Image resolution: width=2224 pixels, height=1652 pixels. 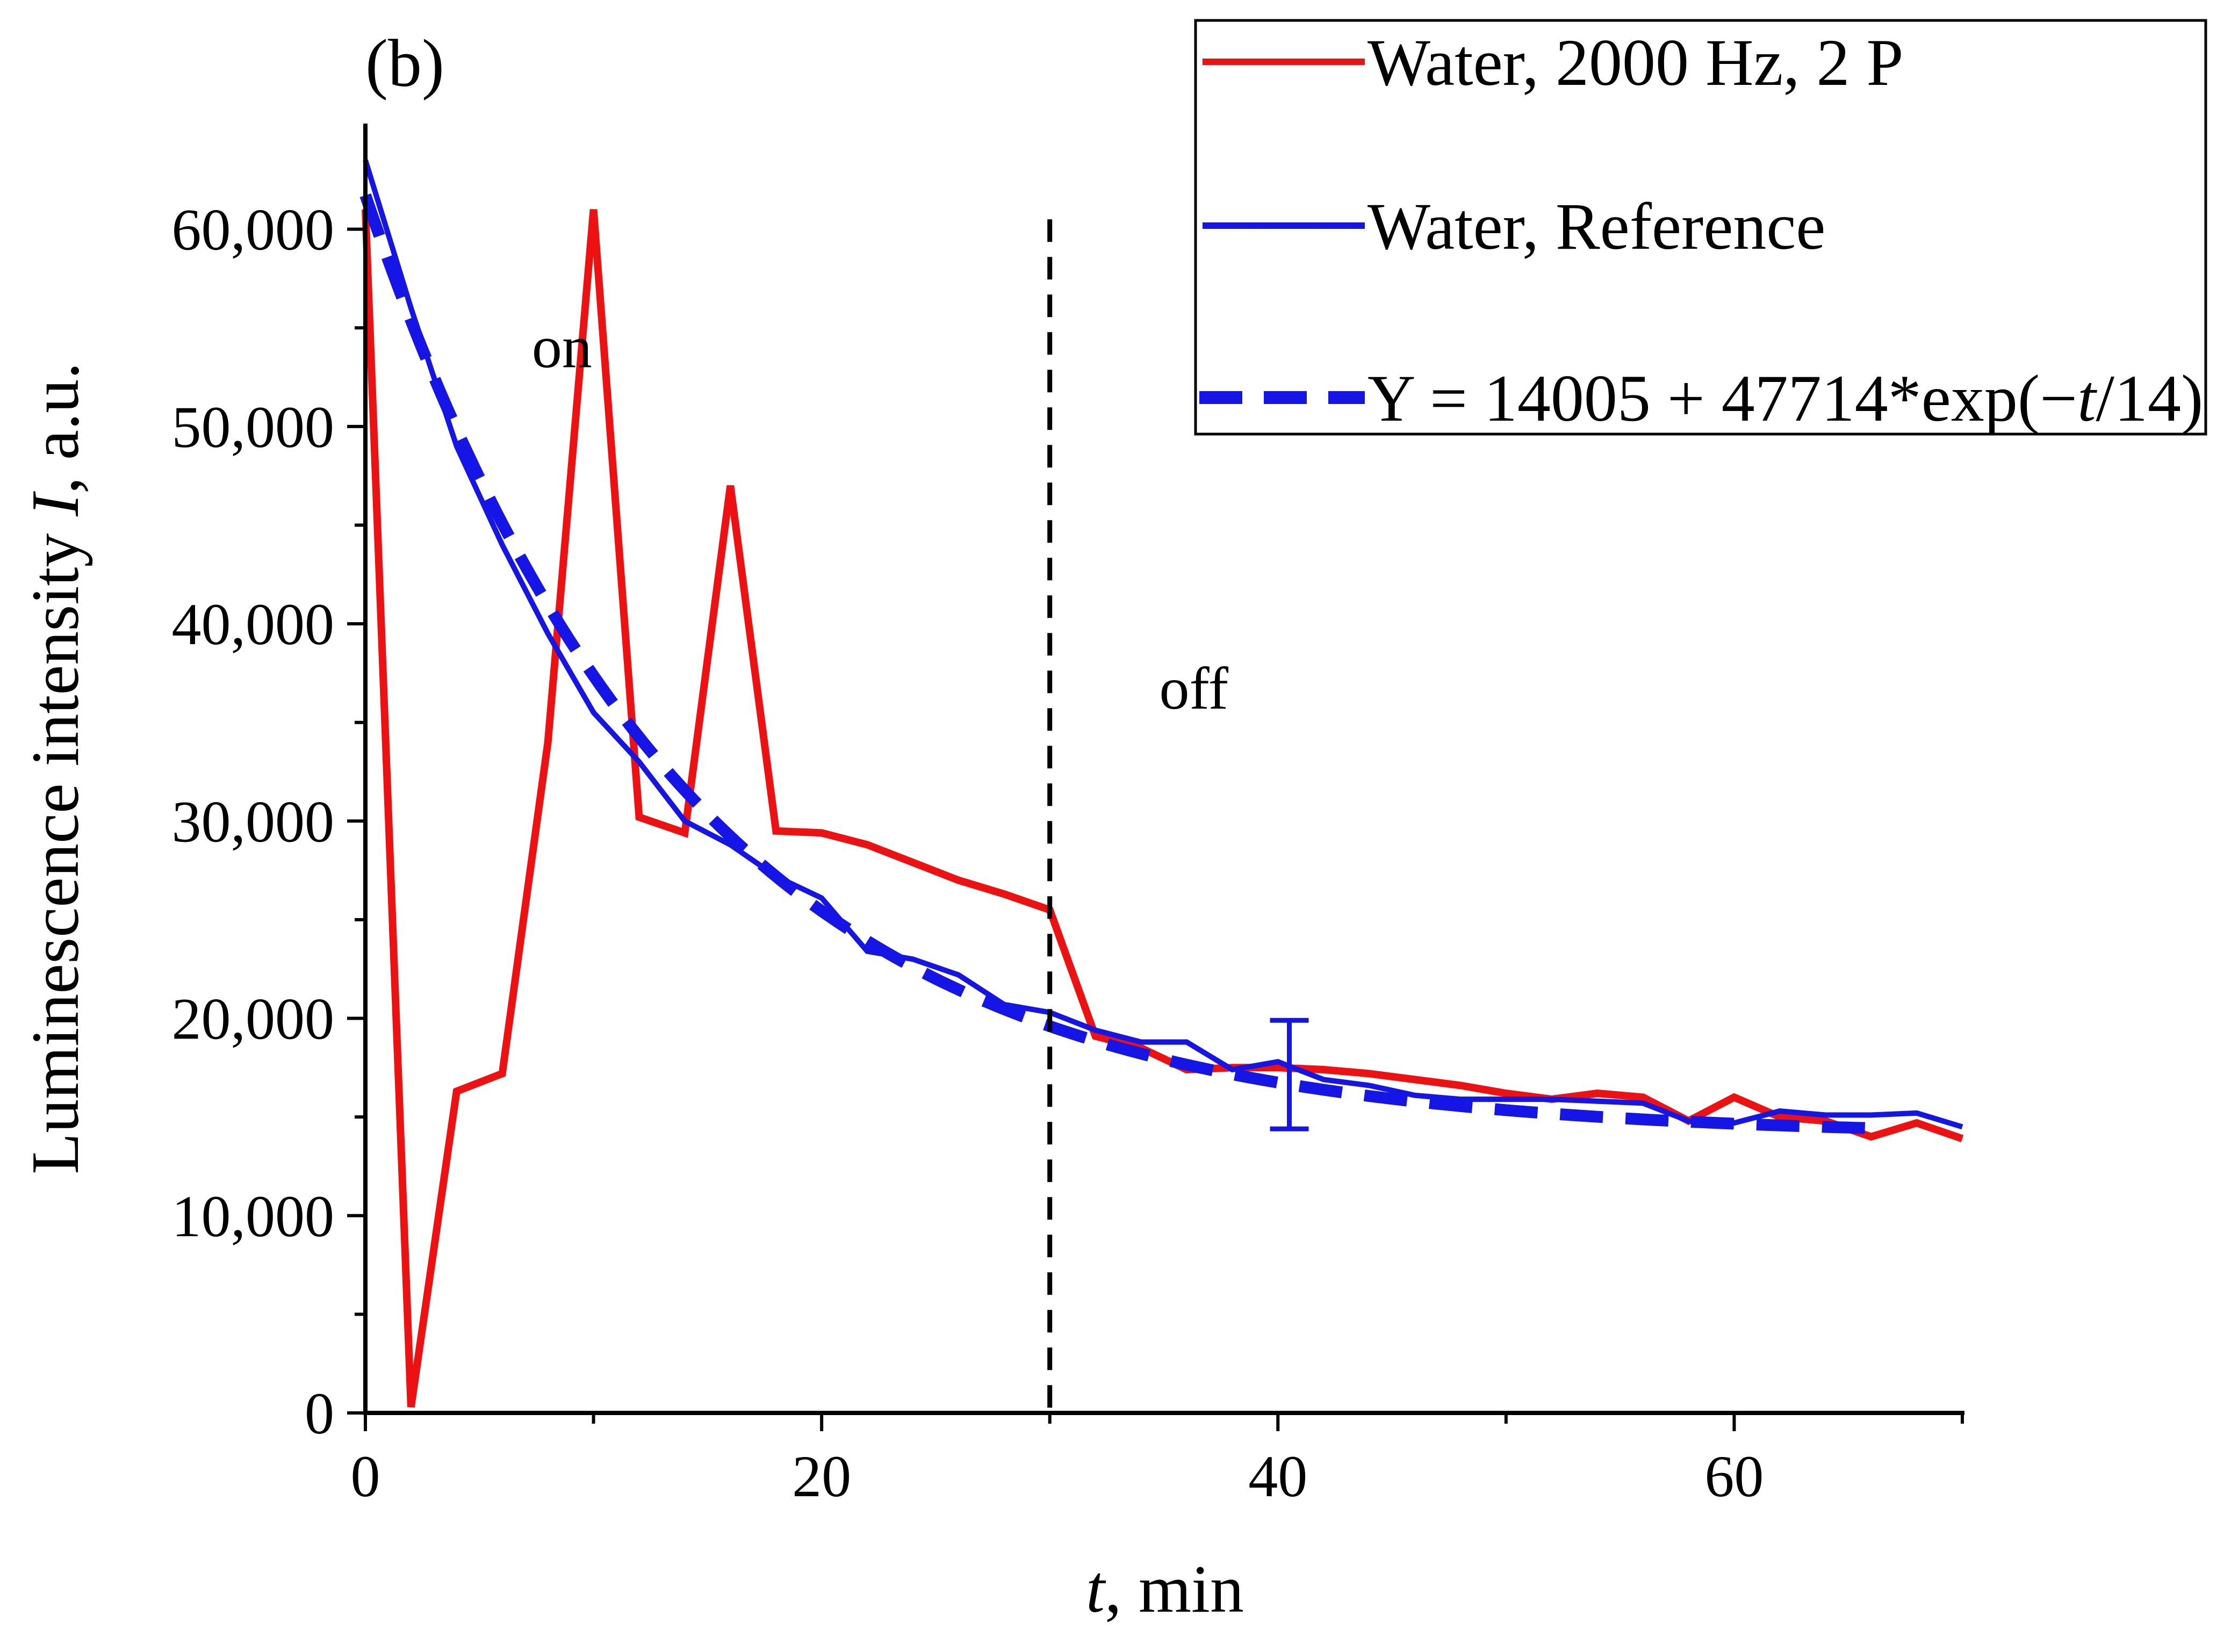 What do you see at coordinates (404, 63) in the screenshot?
I see `panel-label: (b)` at bounding box center [404, 63].